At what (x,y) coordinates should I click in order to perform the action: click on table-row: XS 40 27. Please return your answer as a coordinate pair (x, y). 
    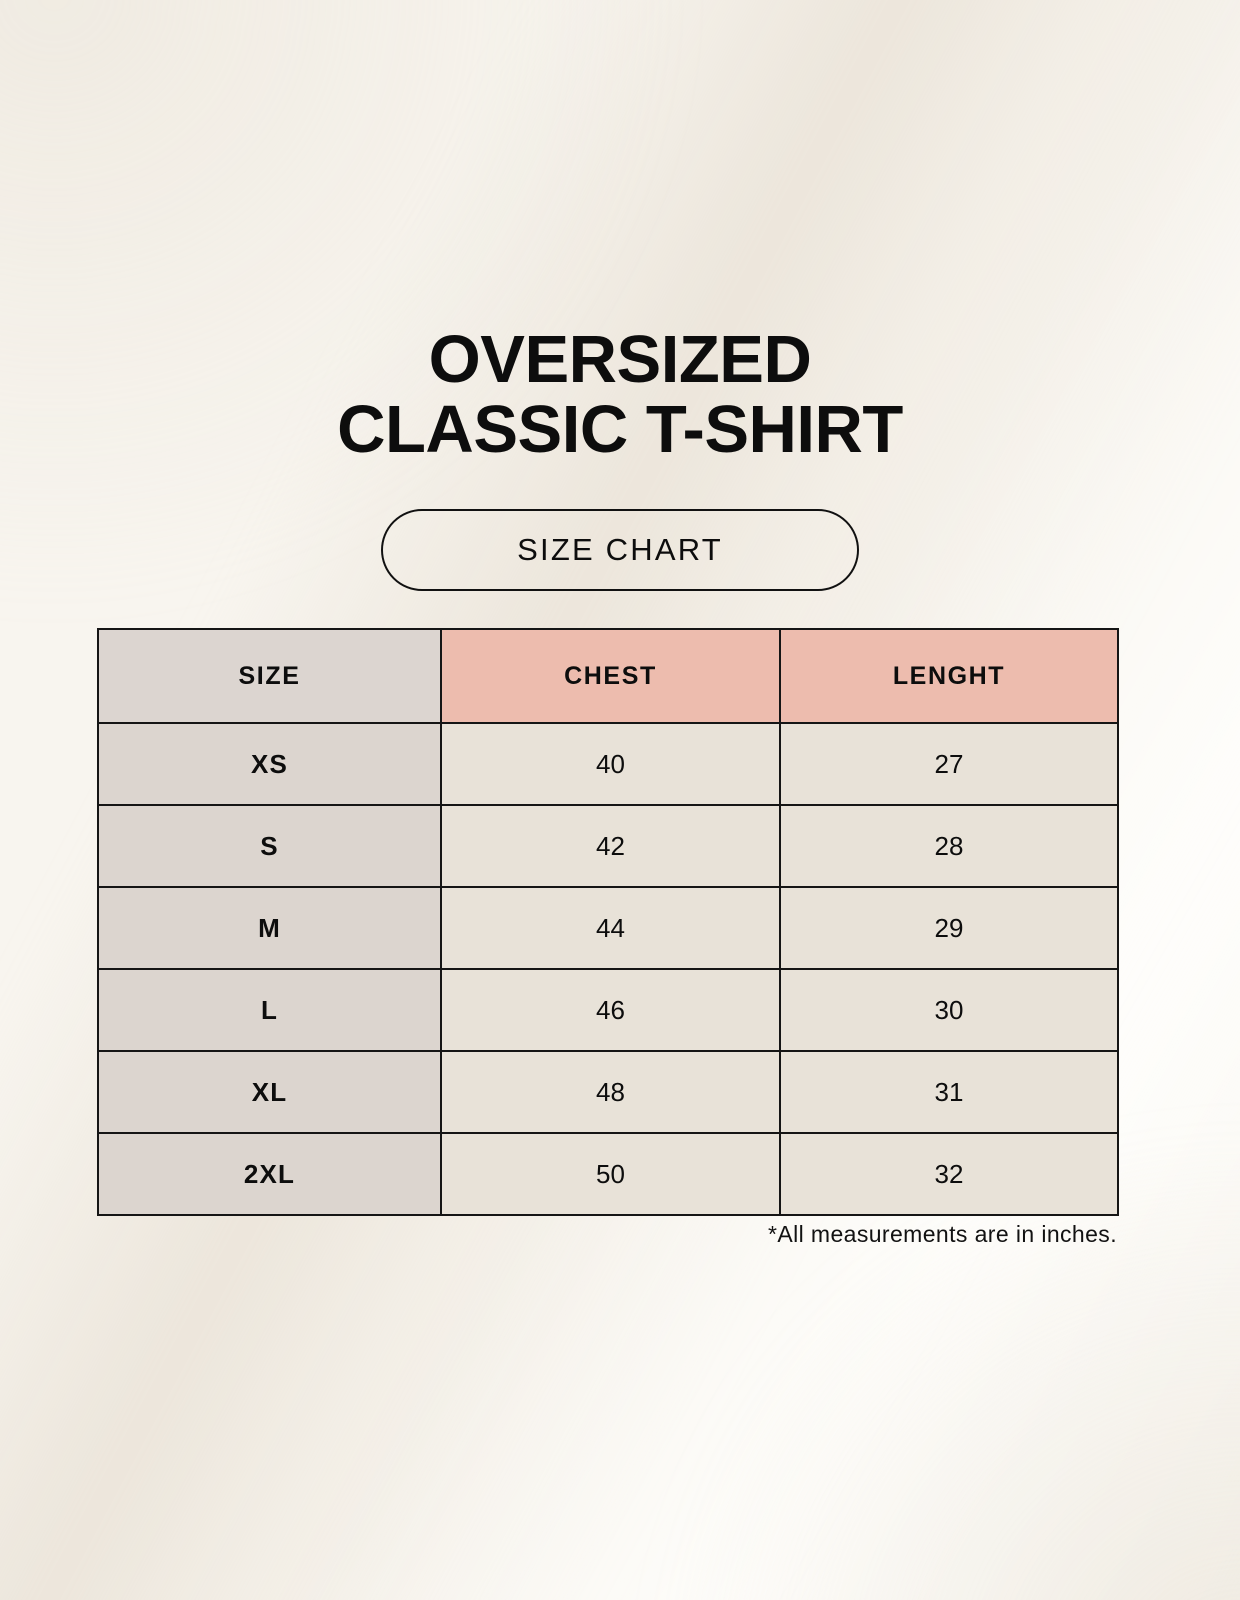
    Looking at the image, I should click on (608, 764).